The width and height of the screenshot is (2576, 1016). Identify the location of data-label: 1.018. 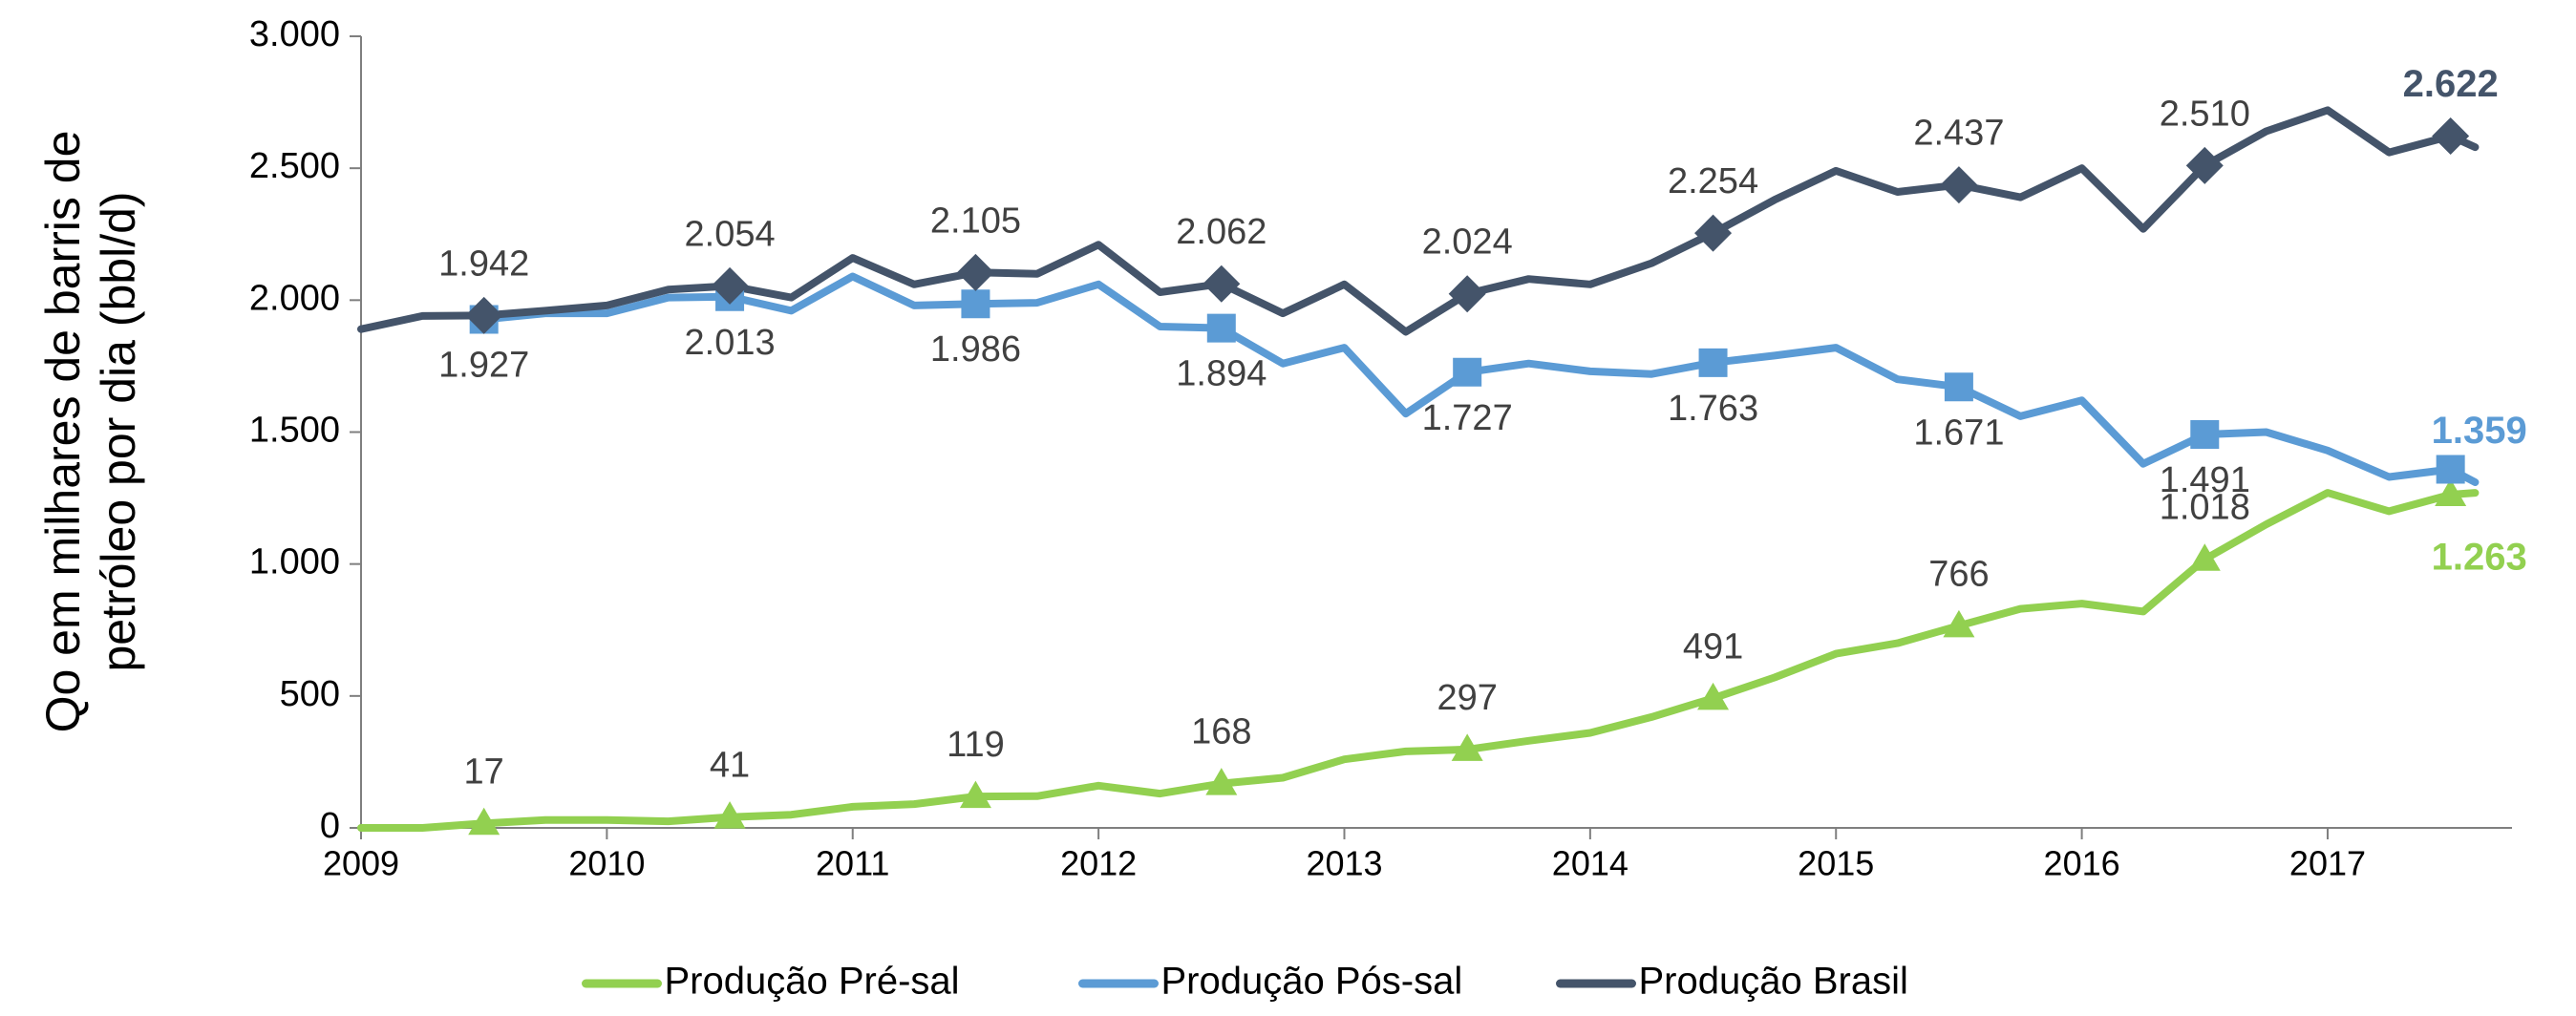
(2205, 508).